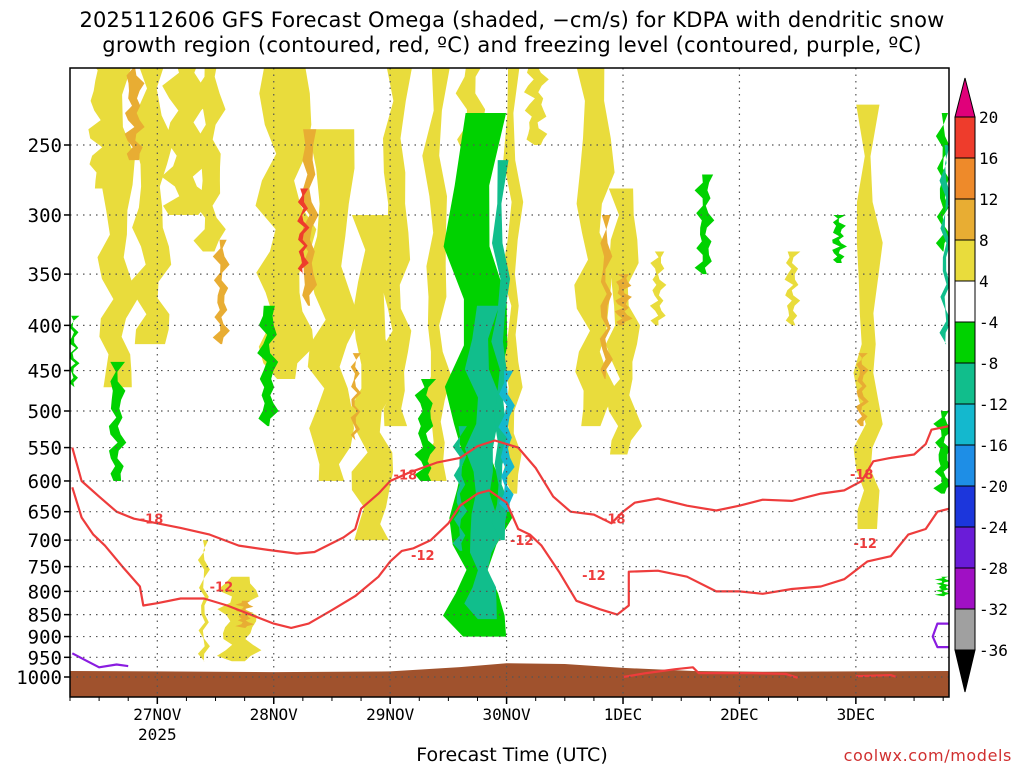 The width and height of the screenshot is (1024, 768). I want to click on y-tick-label: 550, so click(45, 449).